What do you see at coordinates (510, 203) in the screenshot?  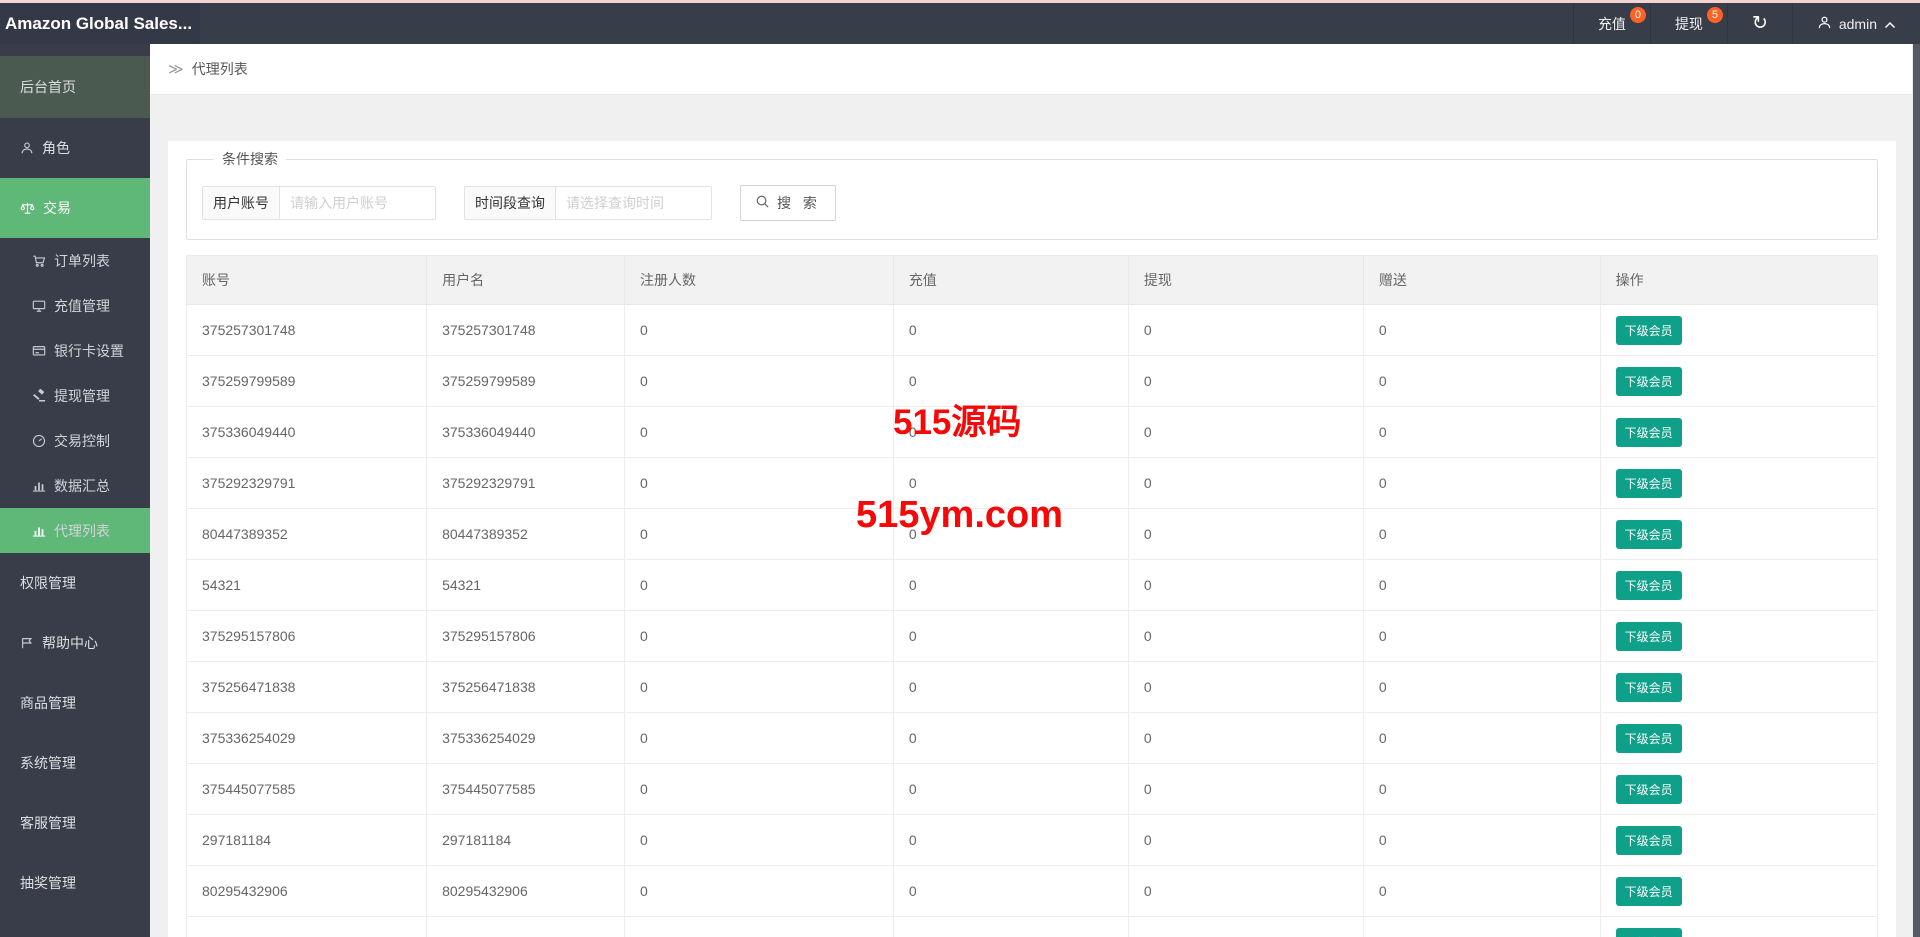 I see `time-range-field-label: 时间段查询` at bounding box center [510, 203].